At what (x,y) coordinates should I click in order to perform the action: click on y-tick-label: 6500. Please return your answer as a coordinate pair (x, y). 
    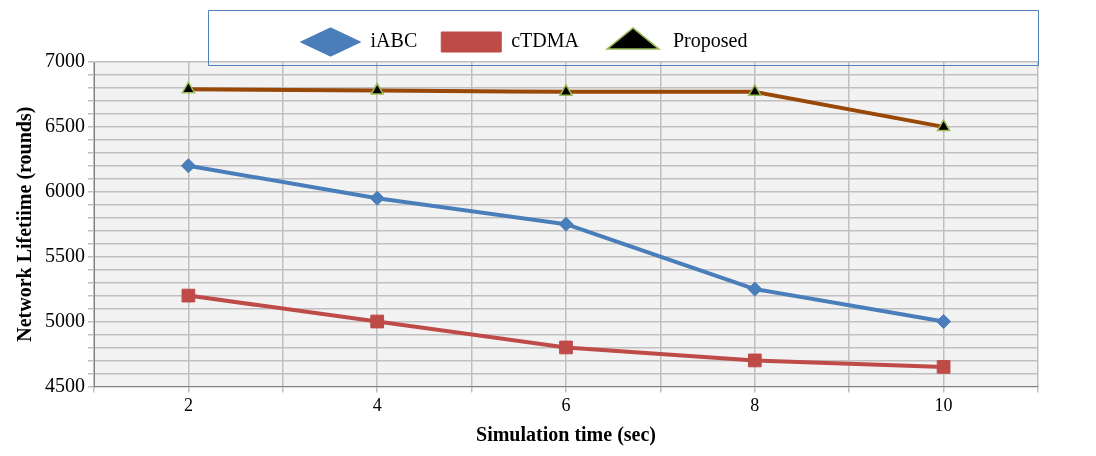
    Looking at the image, I should click on (65, 125).